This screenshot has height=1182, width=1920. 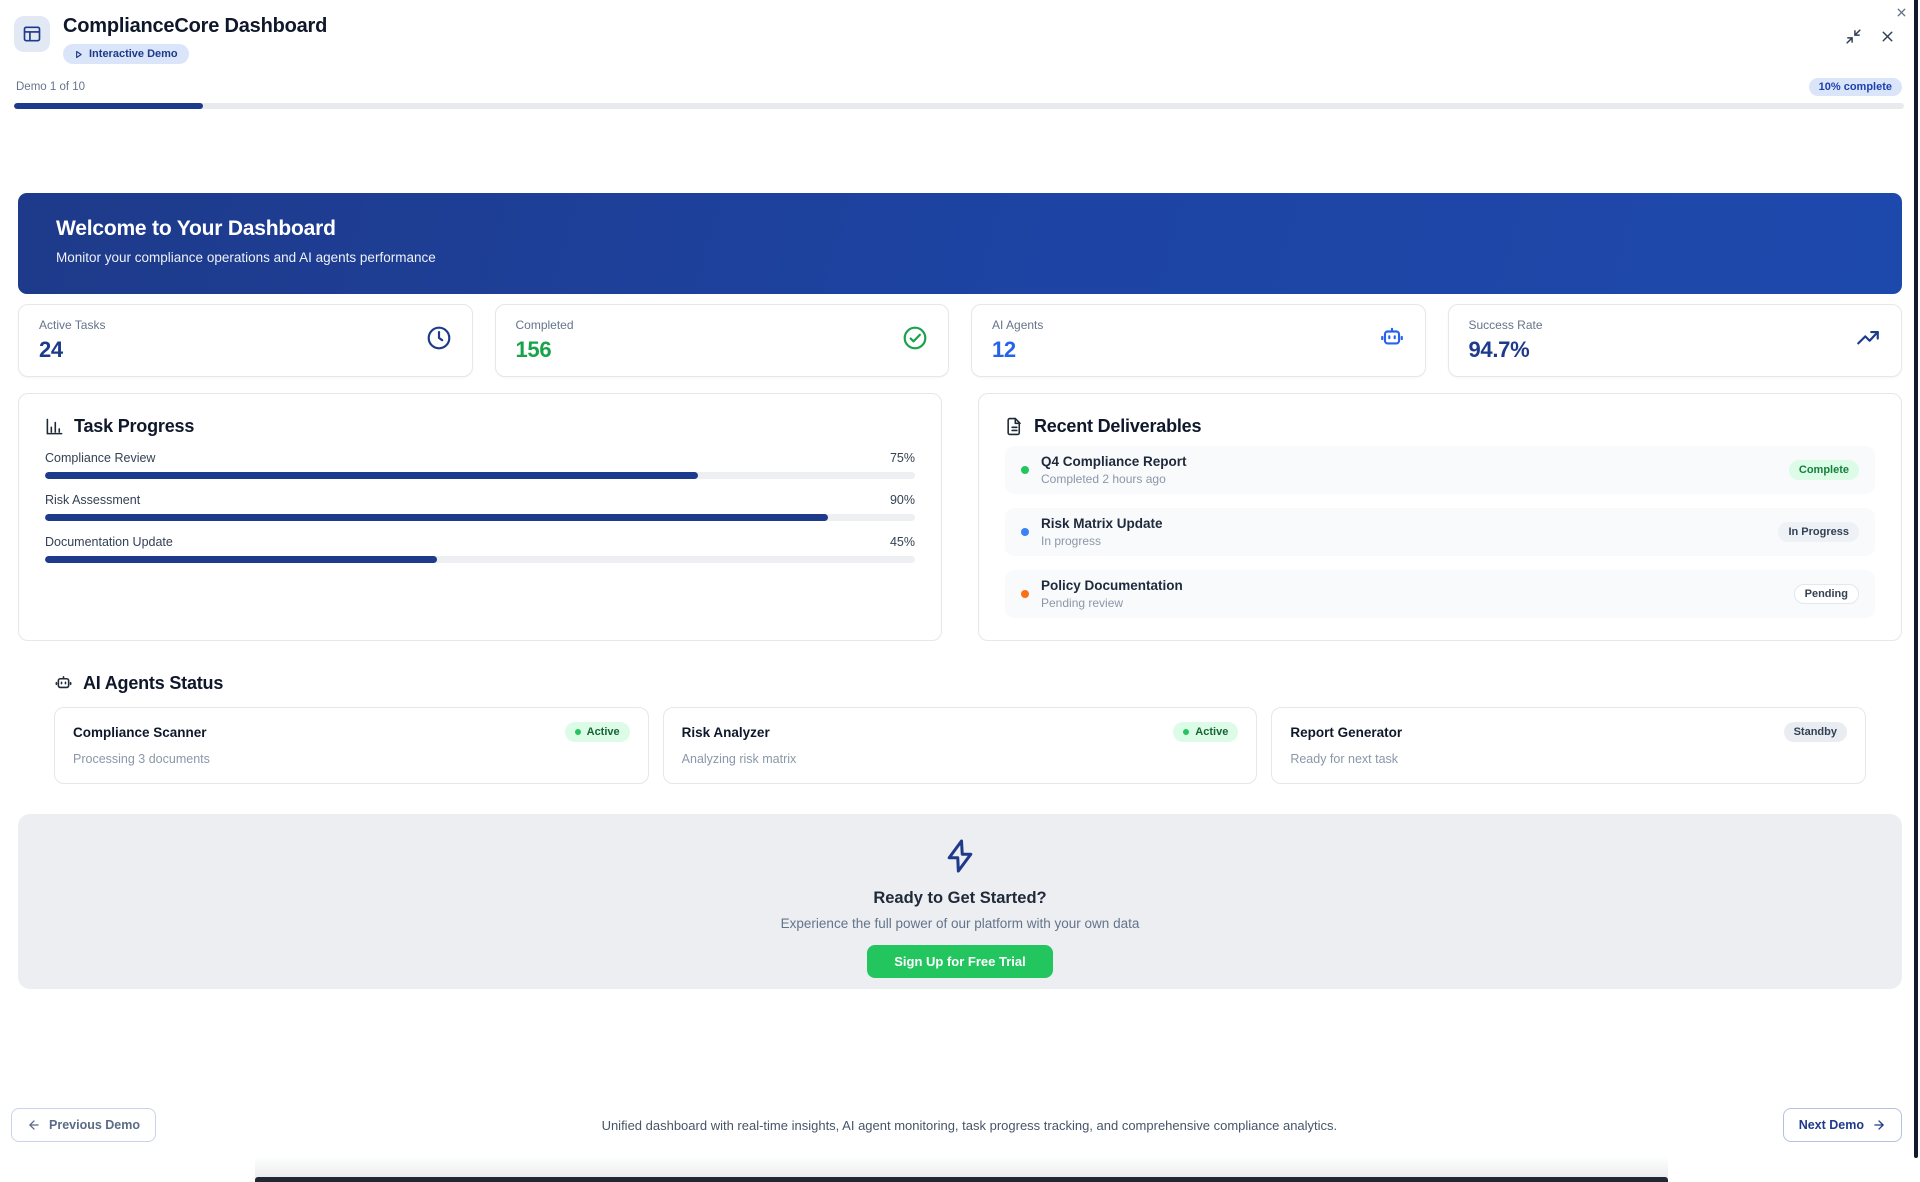 What do you see at coordinates (1870, 36) in the screenshot?
I see `window-controls` at bounding box center [1870, 36].